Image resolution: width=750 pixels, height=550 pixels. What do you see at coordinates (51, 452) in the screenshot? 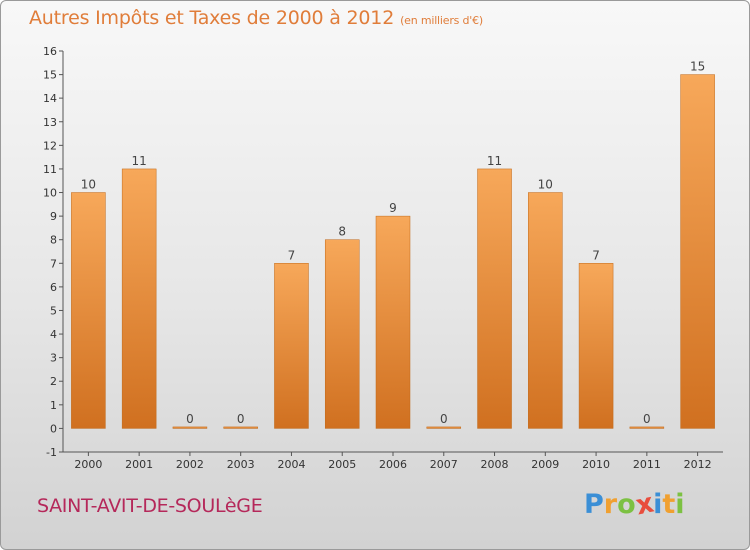
I see `y-tick-label: -1` at bounding box center [51, 452].